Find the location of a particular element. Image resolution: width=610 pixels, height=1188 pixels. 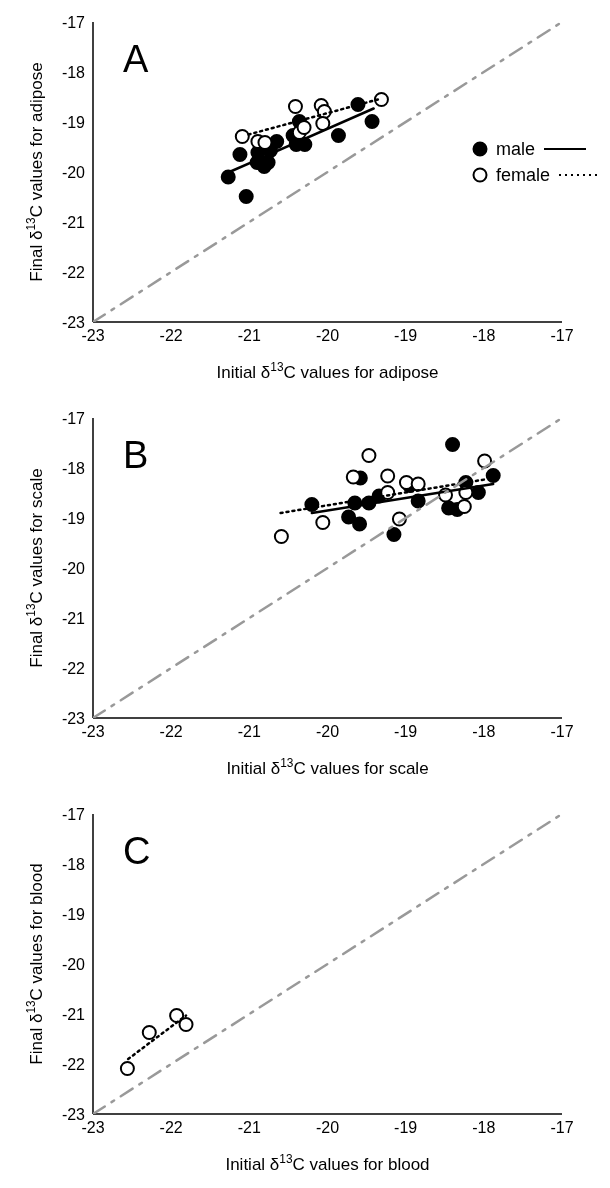

x-axis-title: Initial δ$^{13}$C values for adipose is located at coordinates (327, 371).